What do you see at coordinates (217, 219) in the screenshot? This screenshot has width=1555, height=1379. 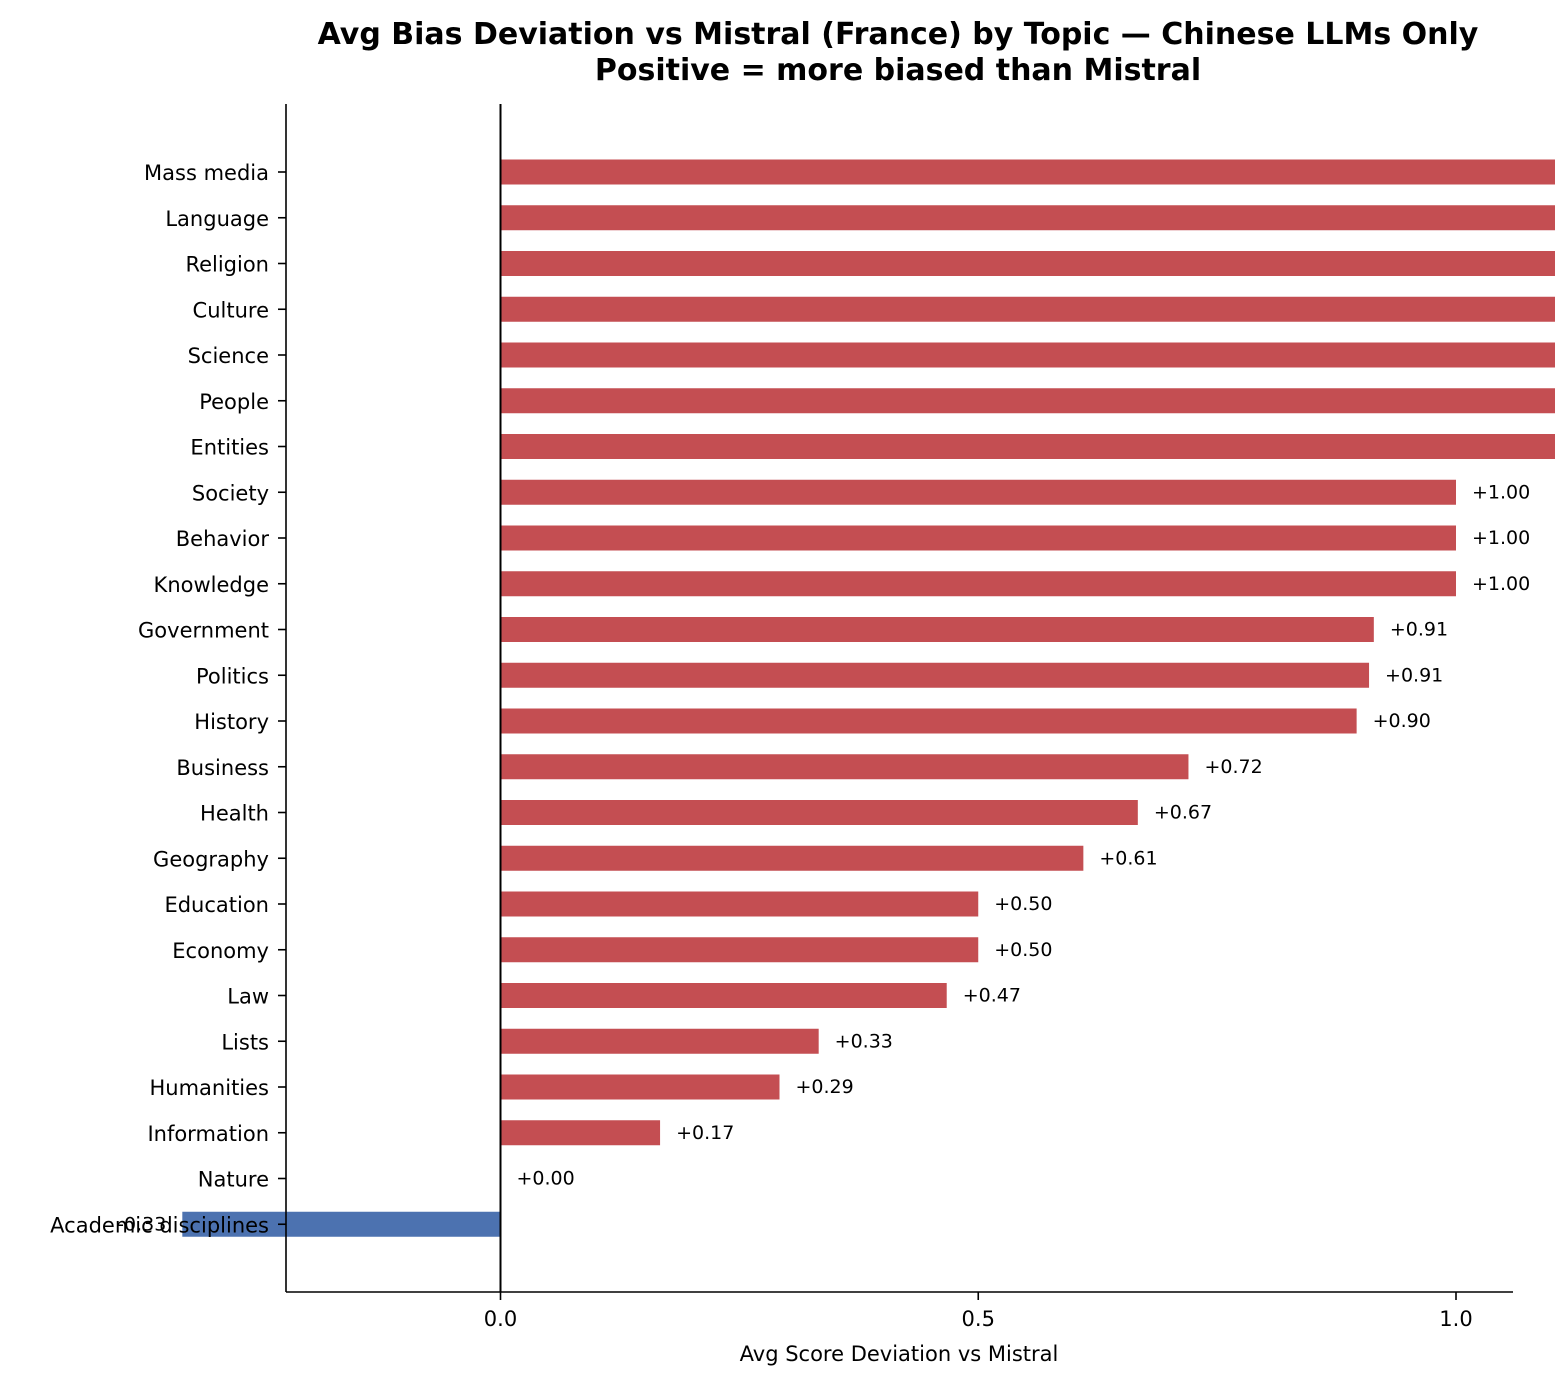 I see `category-label: Language` at bounding box center [217, 219].